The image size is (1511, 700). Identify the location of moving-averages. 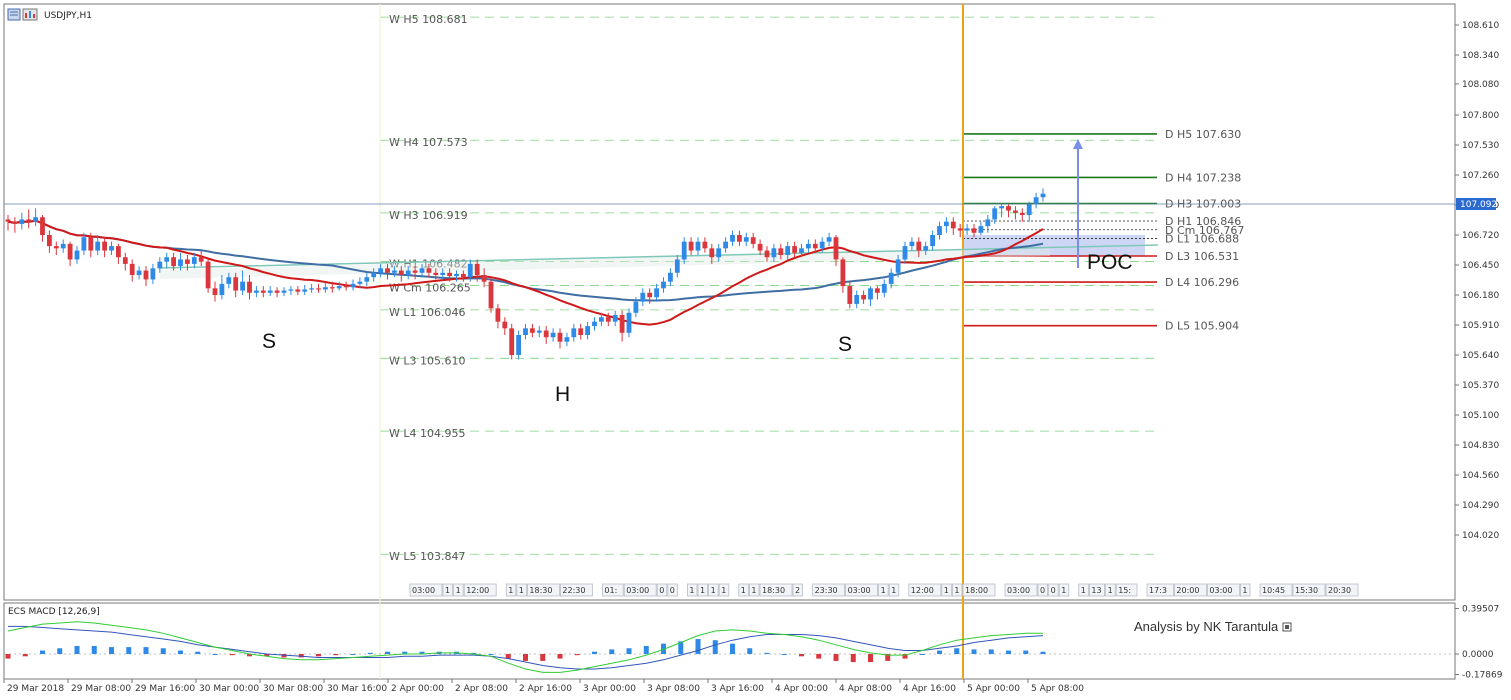
(525, 272).